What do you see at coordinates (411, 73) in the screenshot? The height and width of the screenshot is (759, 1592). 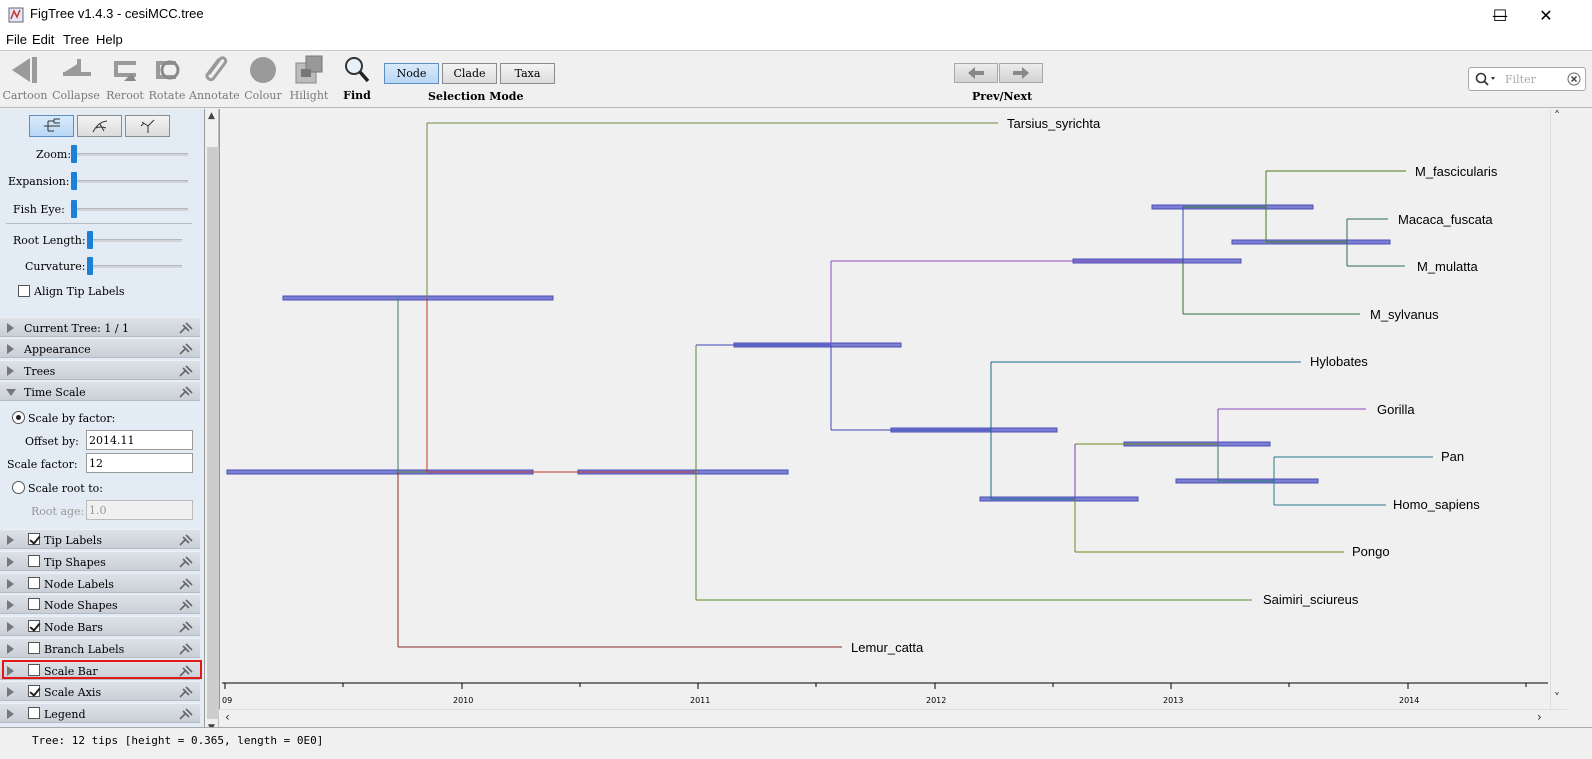 I see `selection-mode-node: Node` at bounding box center [411, 73].